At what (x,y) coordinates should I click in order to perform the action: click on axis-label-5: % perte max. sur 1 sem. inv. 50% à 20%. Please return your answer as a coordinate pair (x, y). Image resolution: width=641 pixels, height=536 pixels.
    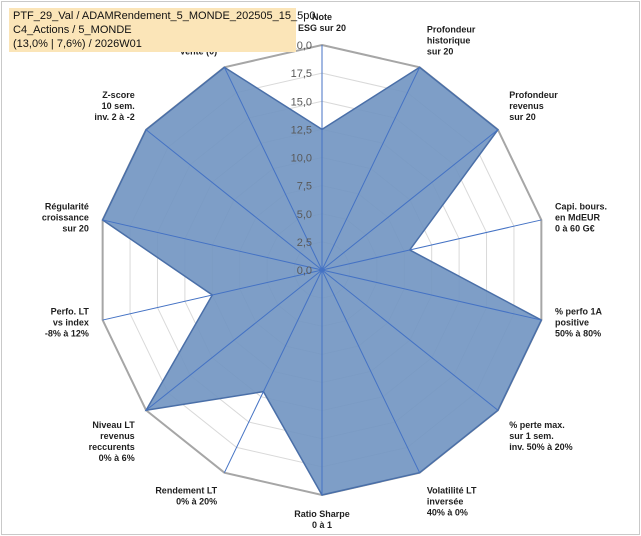
    Looking at the image, I should click on (540, 436).